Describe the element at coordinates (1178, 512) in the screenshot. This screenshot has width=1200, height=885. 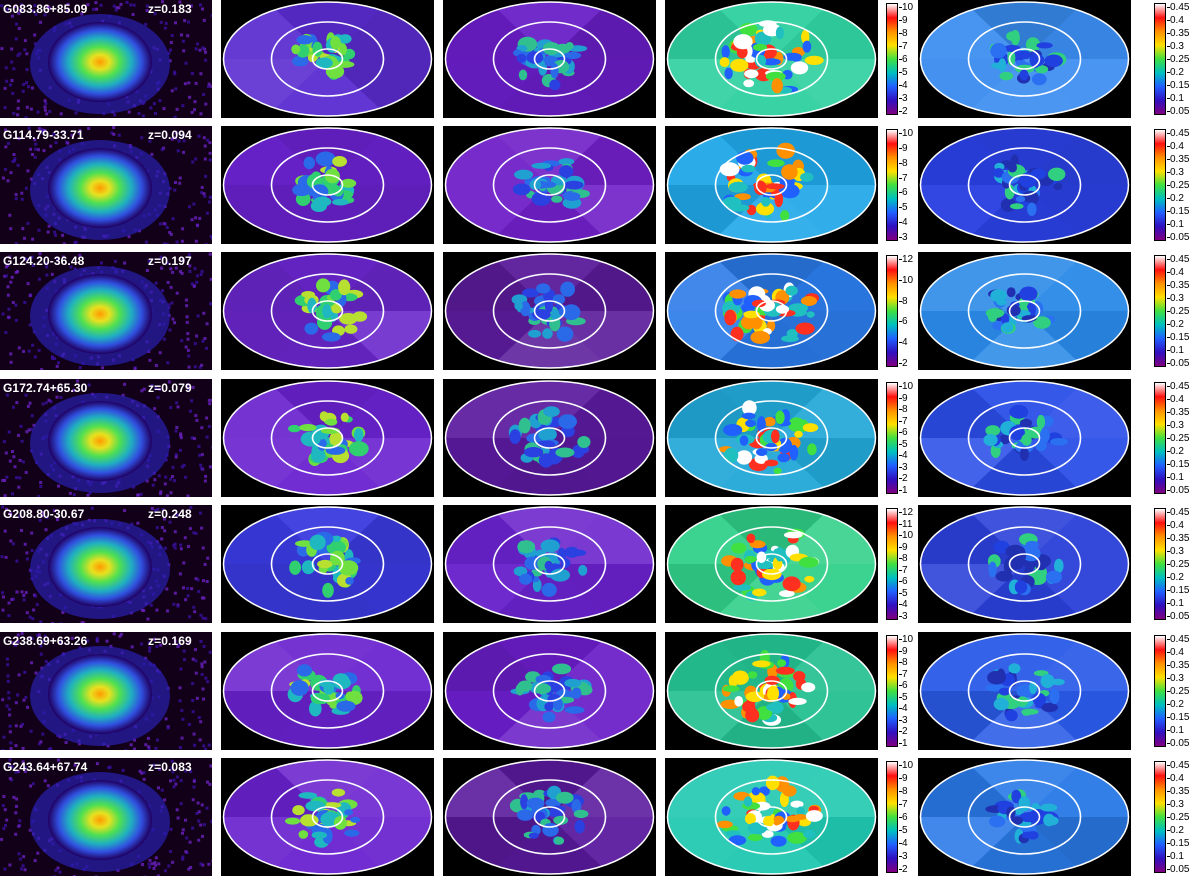
I see `colorbar-tick-label: 0.45` at that location.